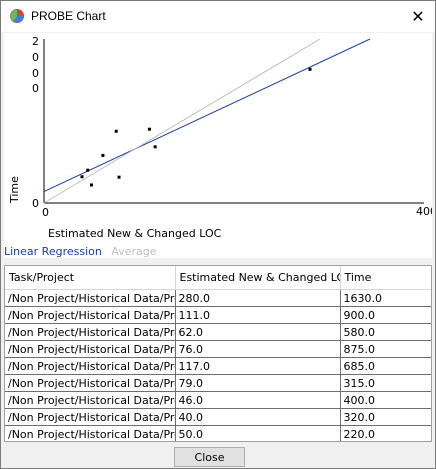 The height and width of the screenshot is (469, 436). Describe the element at coordinates (218, 16) in the screenshot. I see `title-bar: PROBE Chart ✕` at that location.